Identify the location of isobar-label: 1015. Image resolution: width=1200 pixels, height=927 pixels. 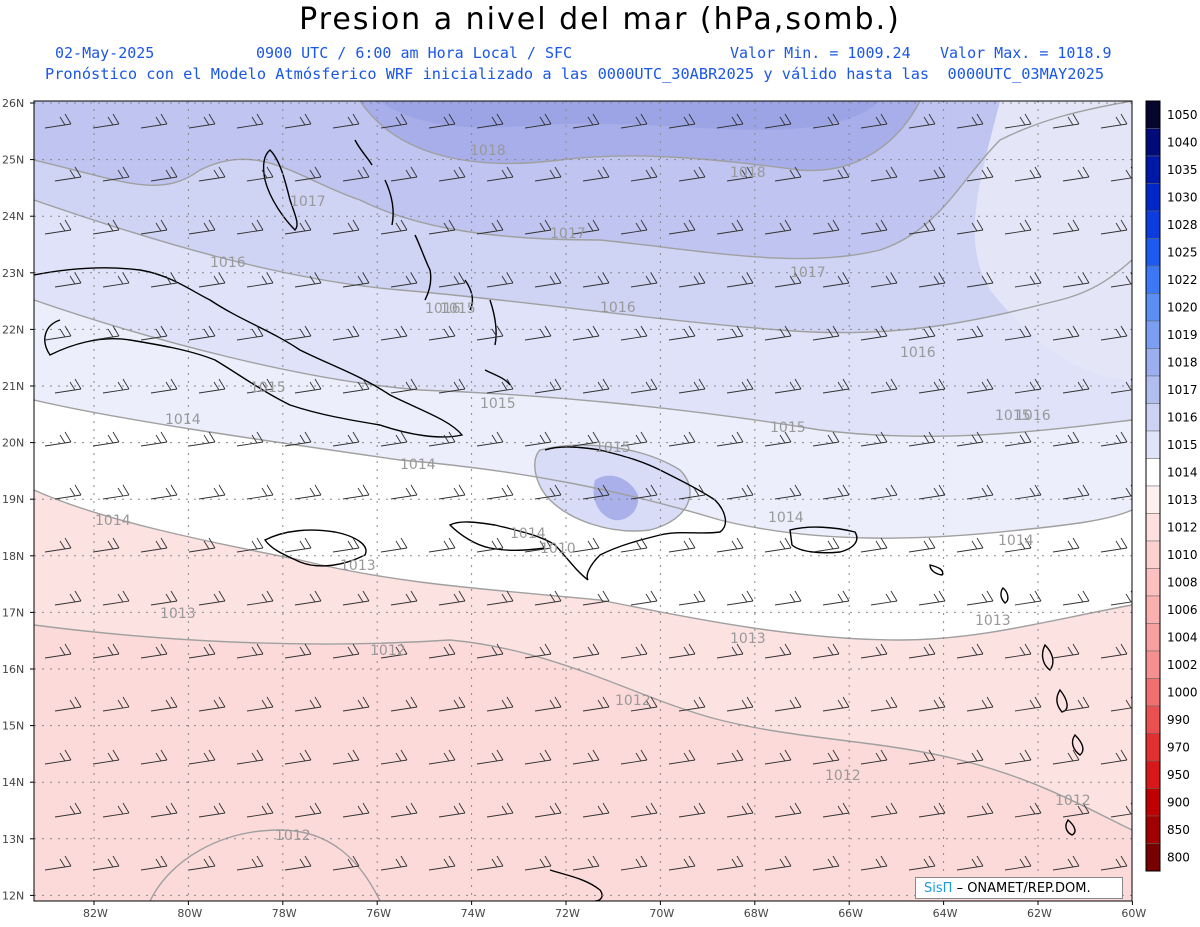
(268, 388).